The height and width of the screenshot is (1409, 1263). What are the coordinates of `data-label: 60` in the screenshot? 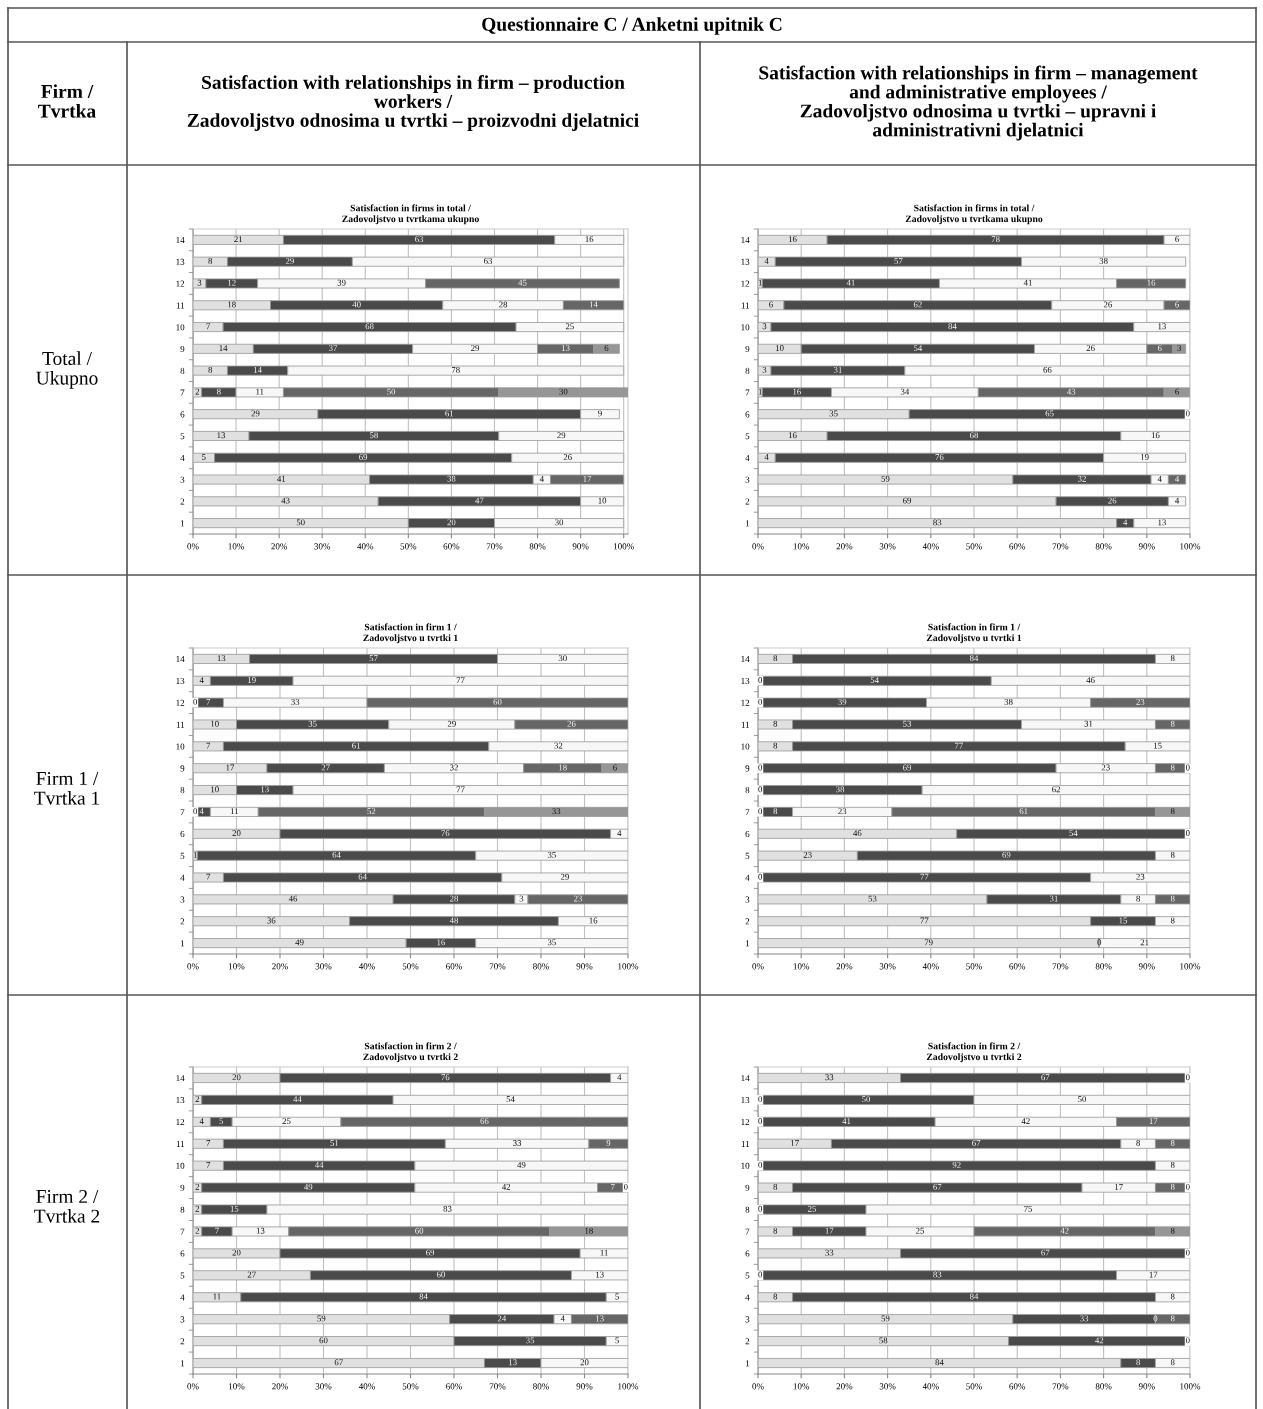 It's located at (497, 701).